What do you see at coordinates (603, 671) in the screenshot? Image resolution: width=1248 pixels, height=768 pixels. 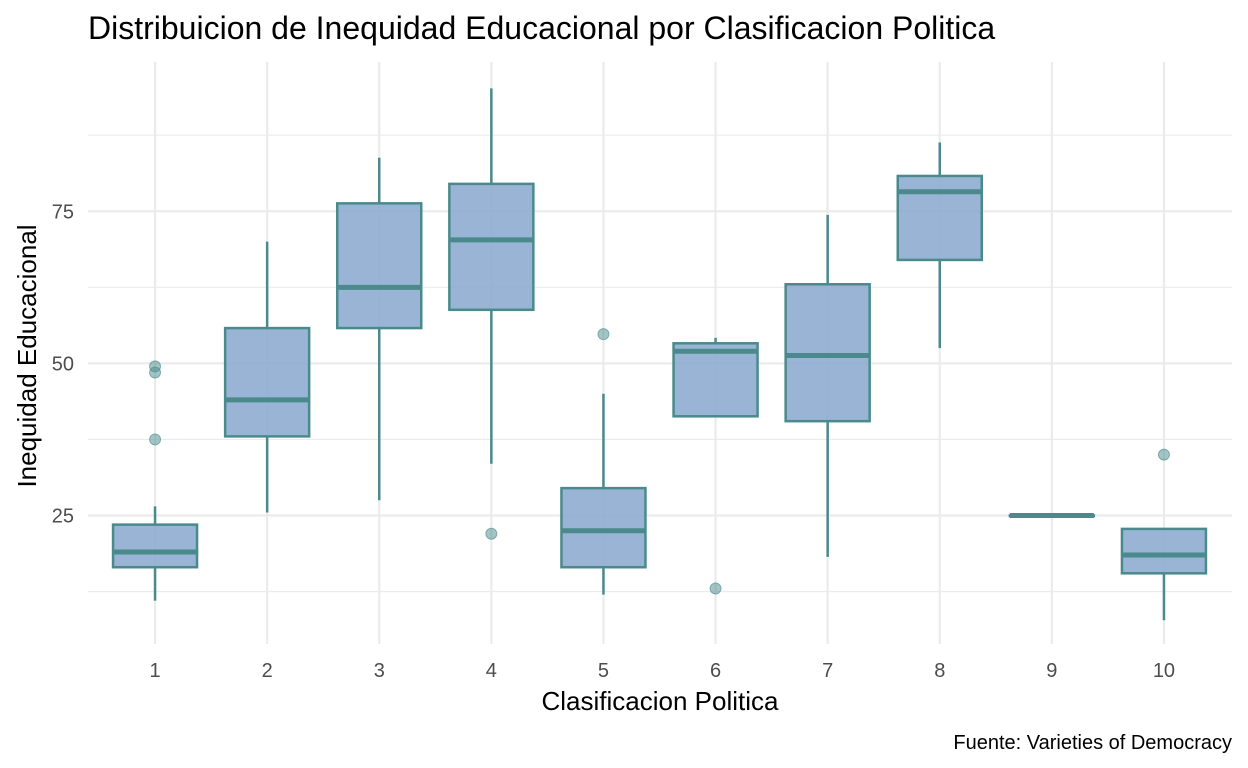 I see `x-tick-label: 5` at bounding box center [603, 671].